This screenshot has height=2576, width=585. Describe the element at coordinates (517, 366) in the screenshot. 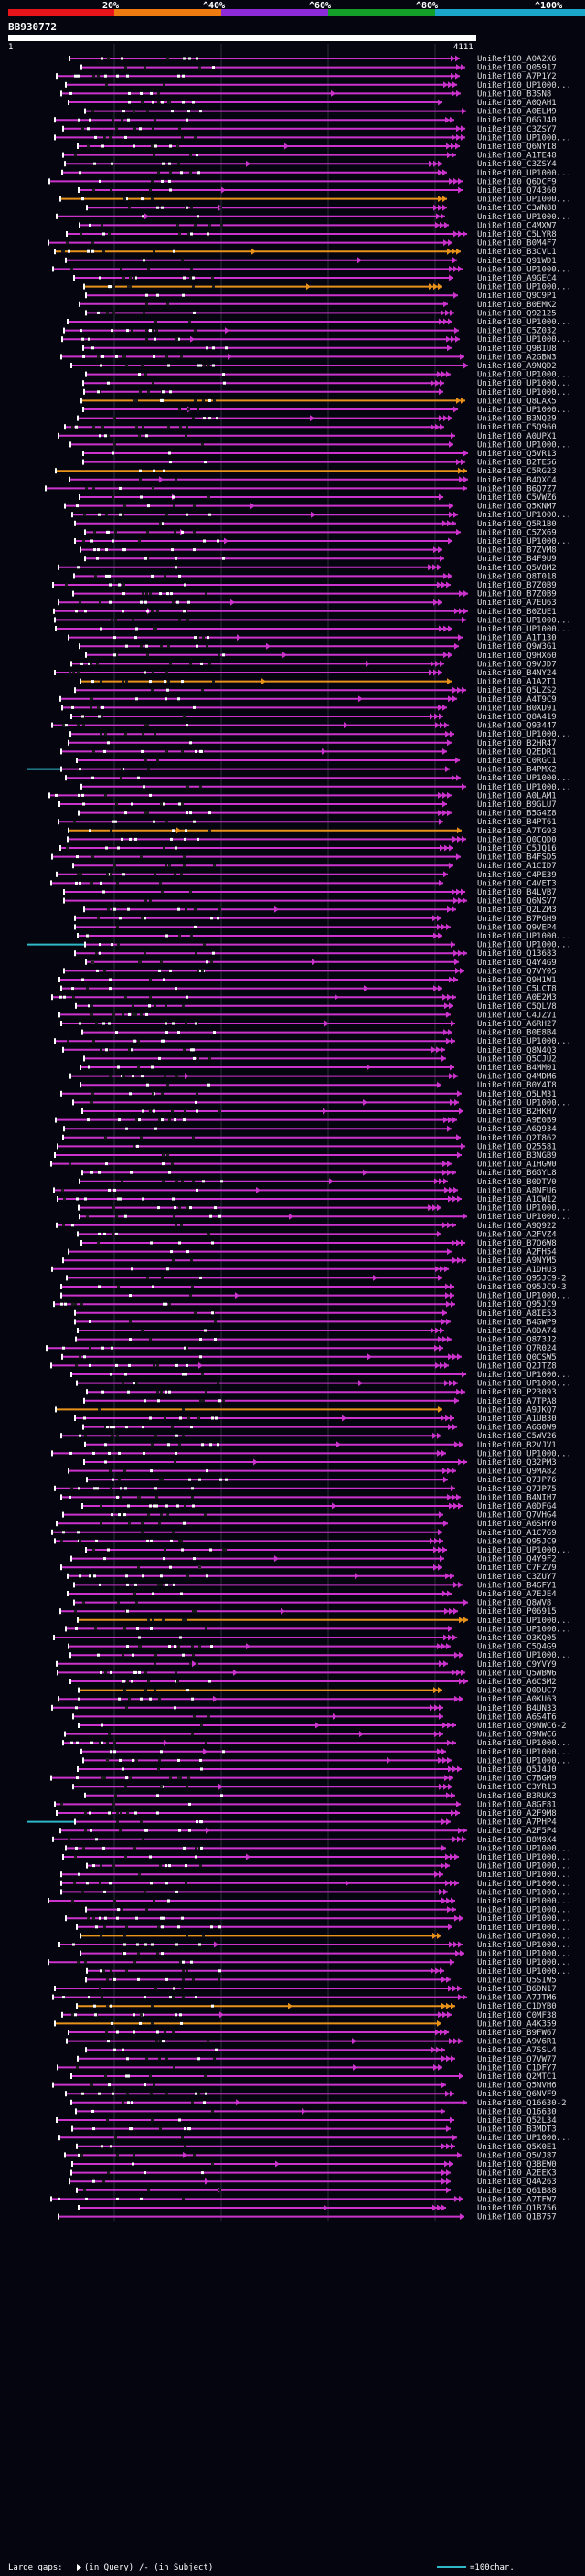

I see `hit-accession: UniRef100_A9NQD2` at that location.